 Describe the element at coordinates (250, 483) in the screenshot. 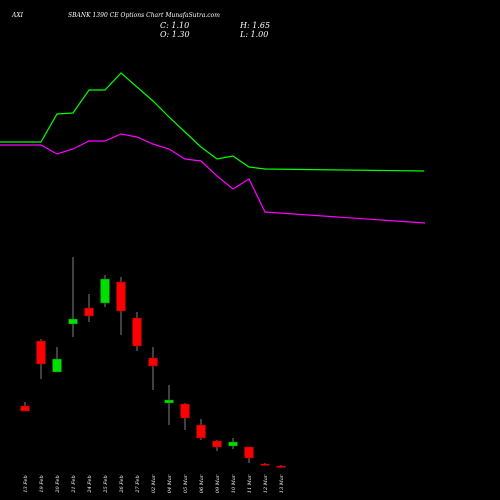

I see `x-tick-label: 11 Mar` at that location.